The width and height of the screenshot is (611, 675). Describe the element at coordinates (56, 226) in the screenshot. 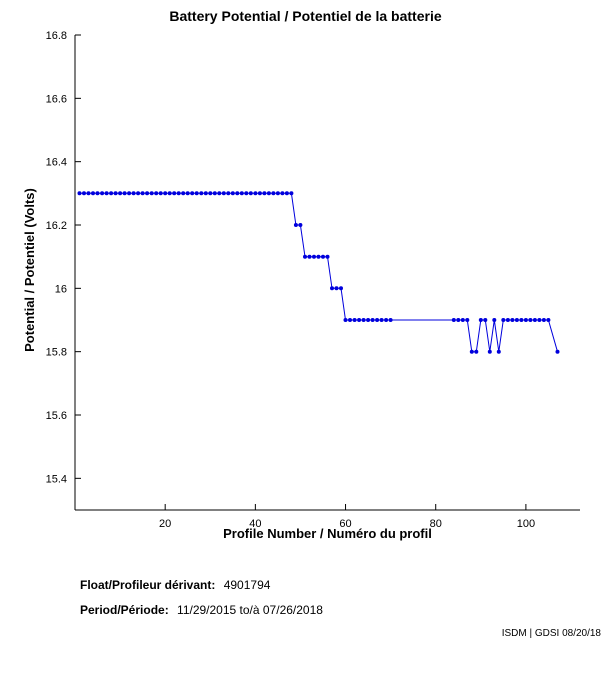

I see `y-tick-label: 16.2` at that location.